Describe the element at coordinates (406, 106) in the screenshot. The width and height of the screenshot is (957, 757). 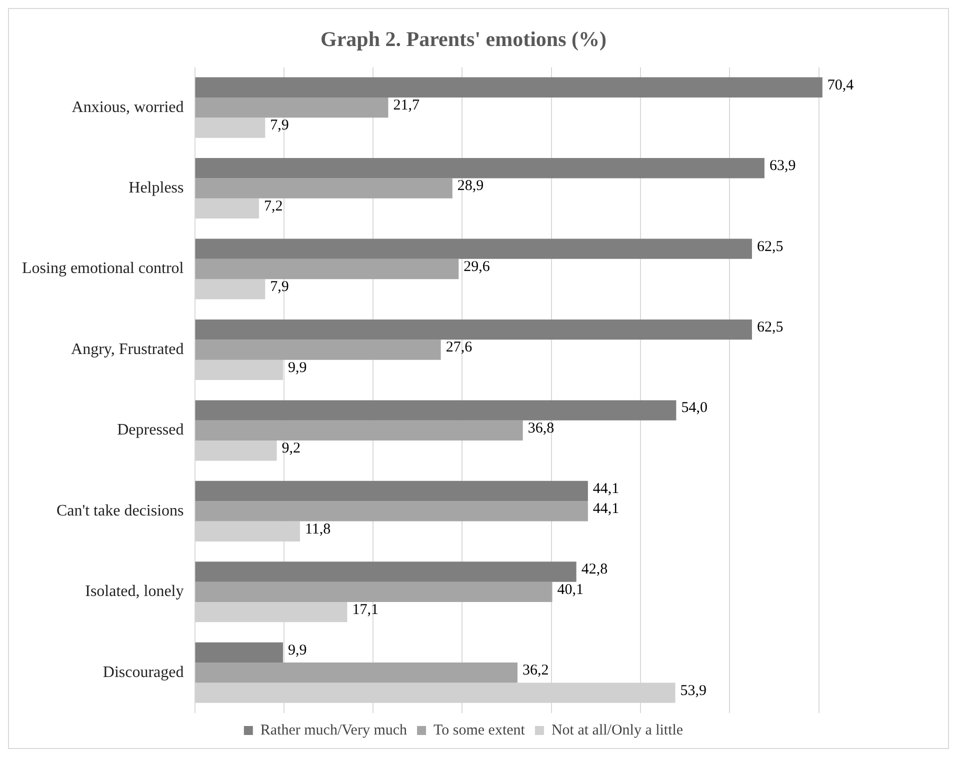
I see `data-label: 21,7` at that location.